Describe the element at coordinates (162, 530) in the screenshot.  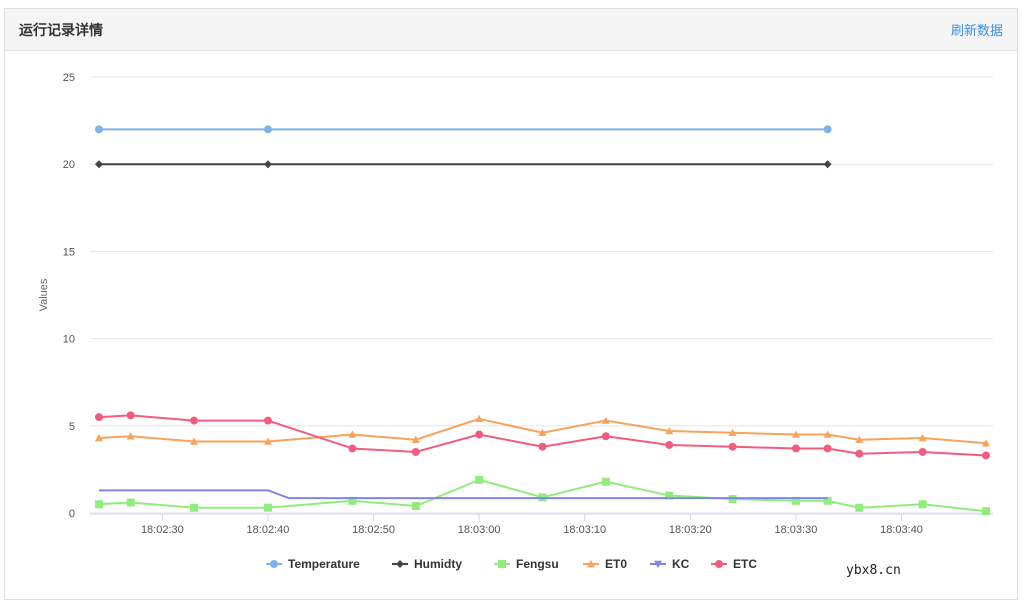
I see `x-tick-label: 18:02:30` at that location.